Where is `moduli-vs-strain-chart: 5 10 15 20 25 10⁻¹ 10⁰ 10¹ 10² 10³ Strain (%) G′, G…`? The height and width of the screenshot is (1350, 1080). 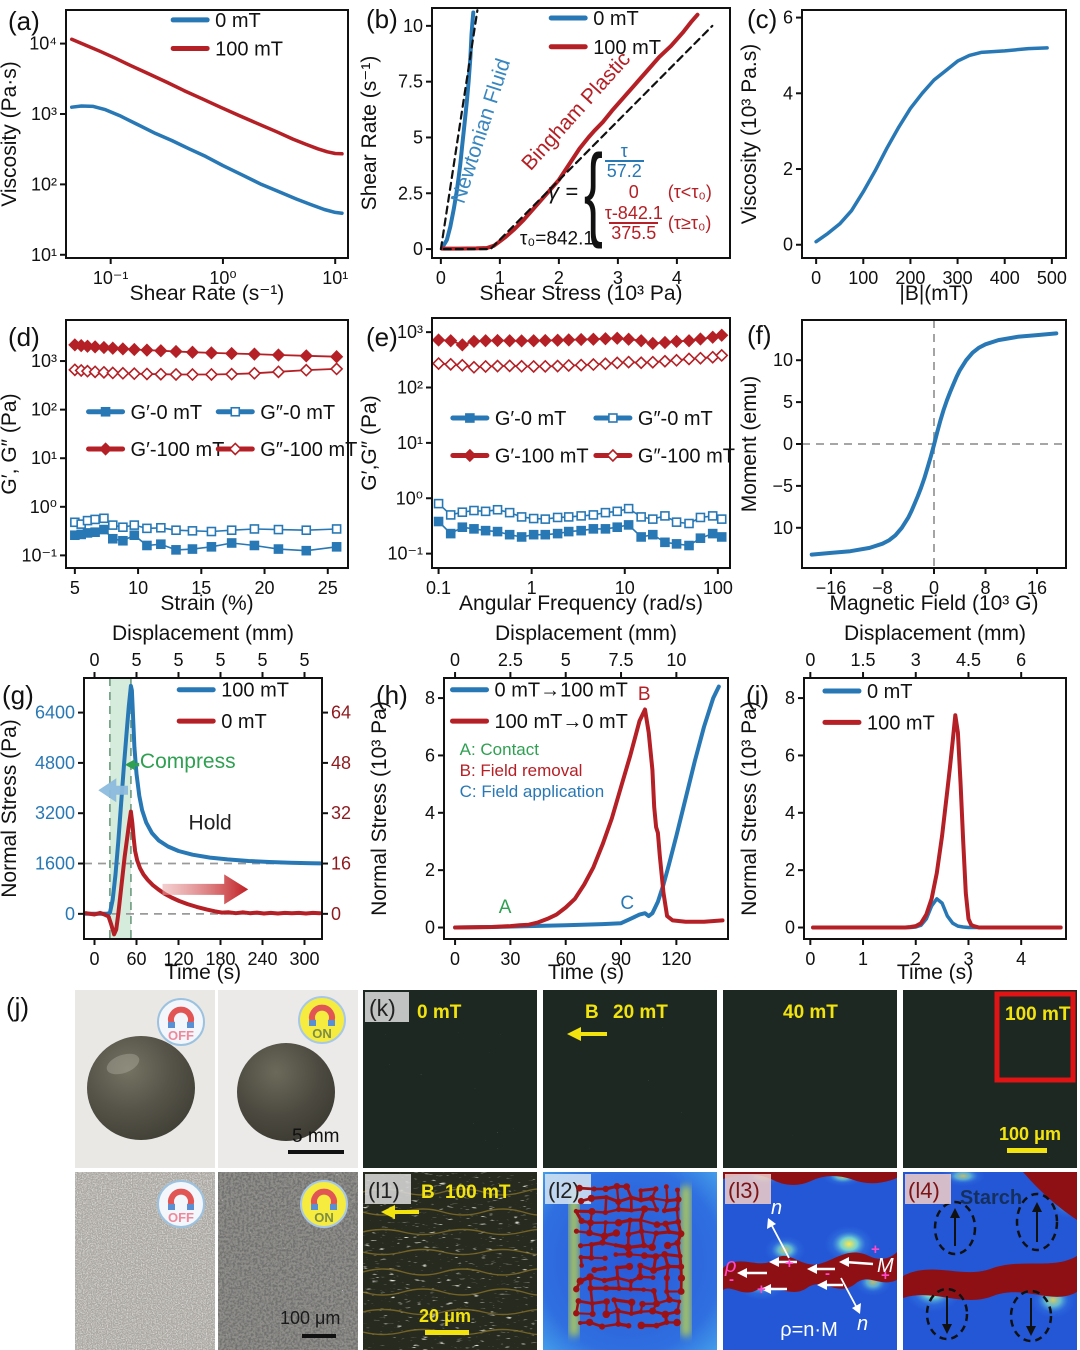
moduli-vs-strain-chart: 5 10 15 20 25 10⁻¹ 10⁰ 10¹ 10² 10³ Strain (%) G′, G… is located at coordinates (178, 467).